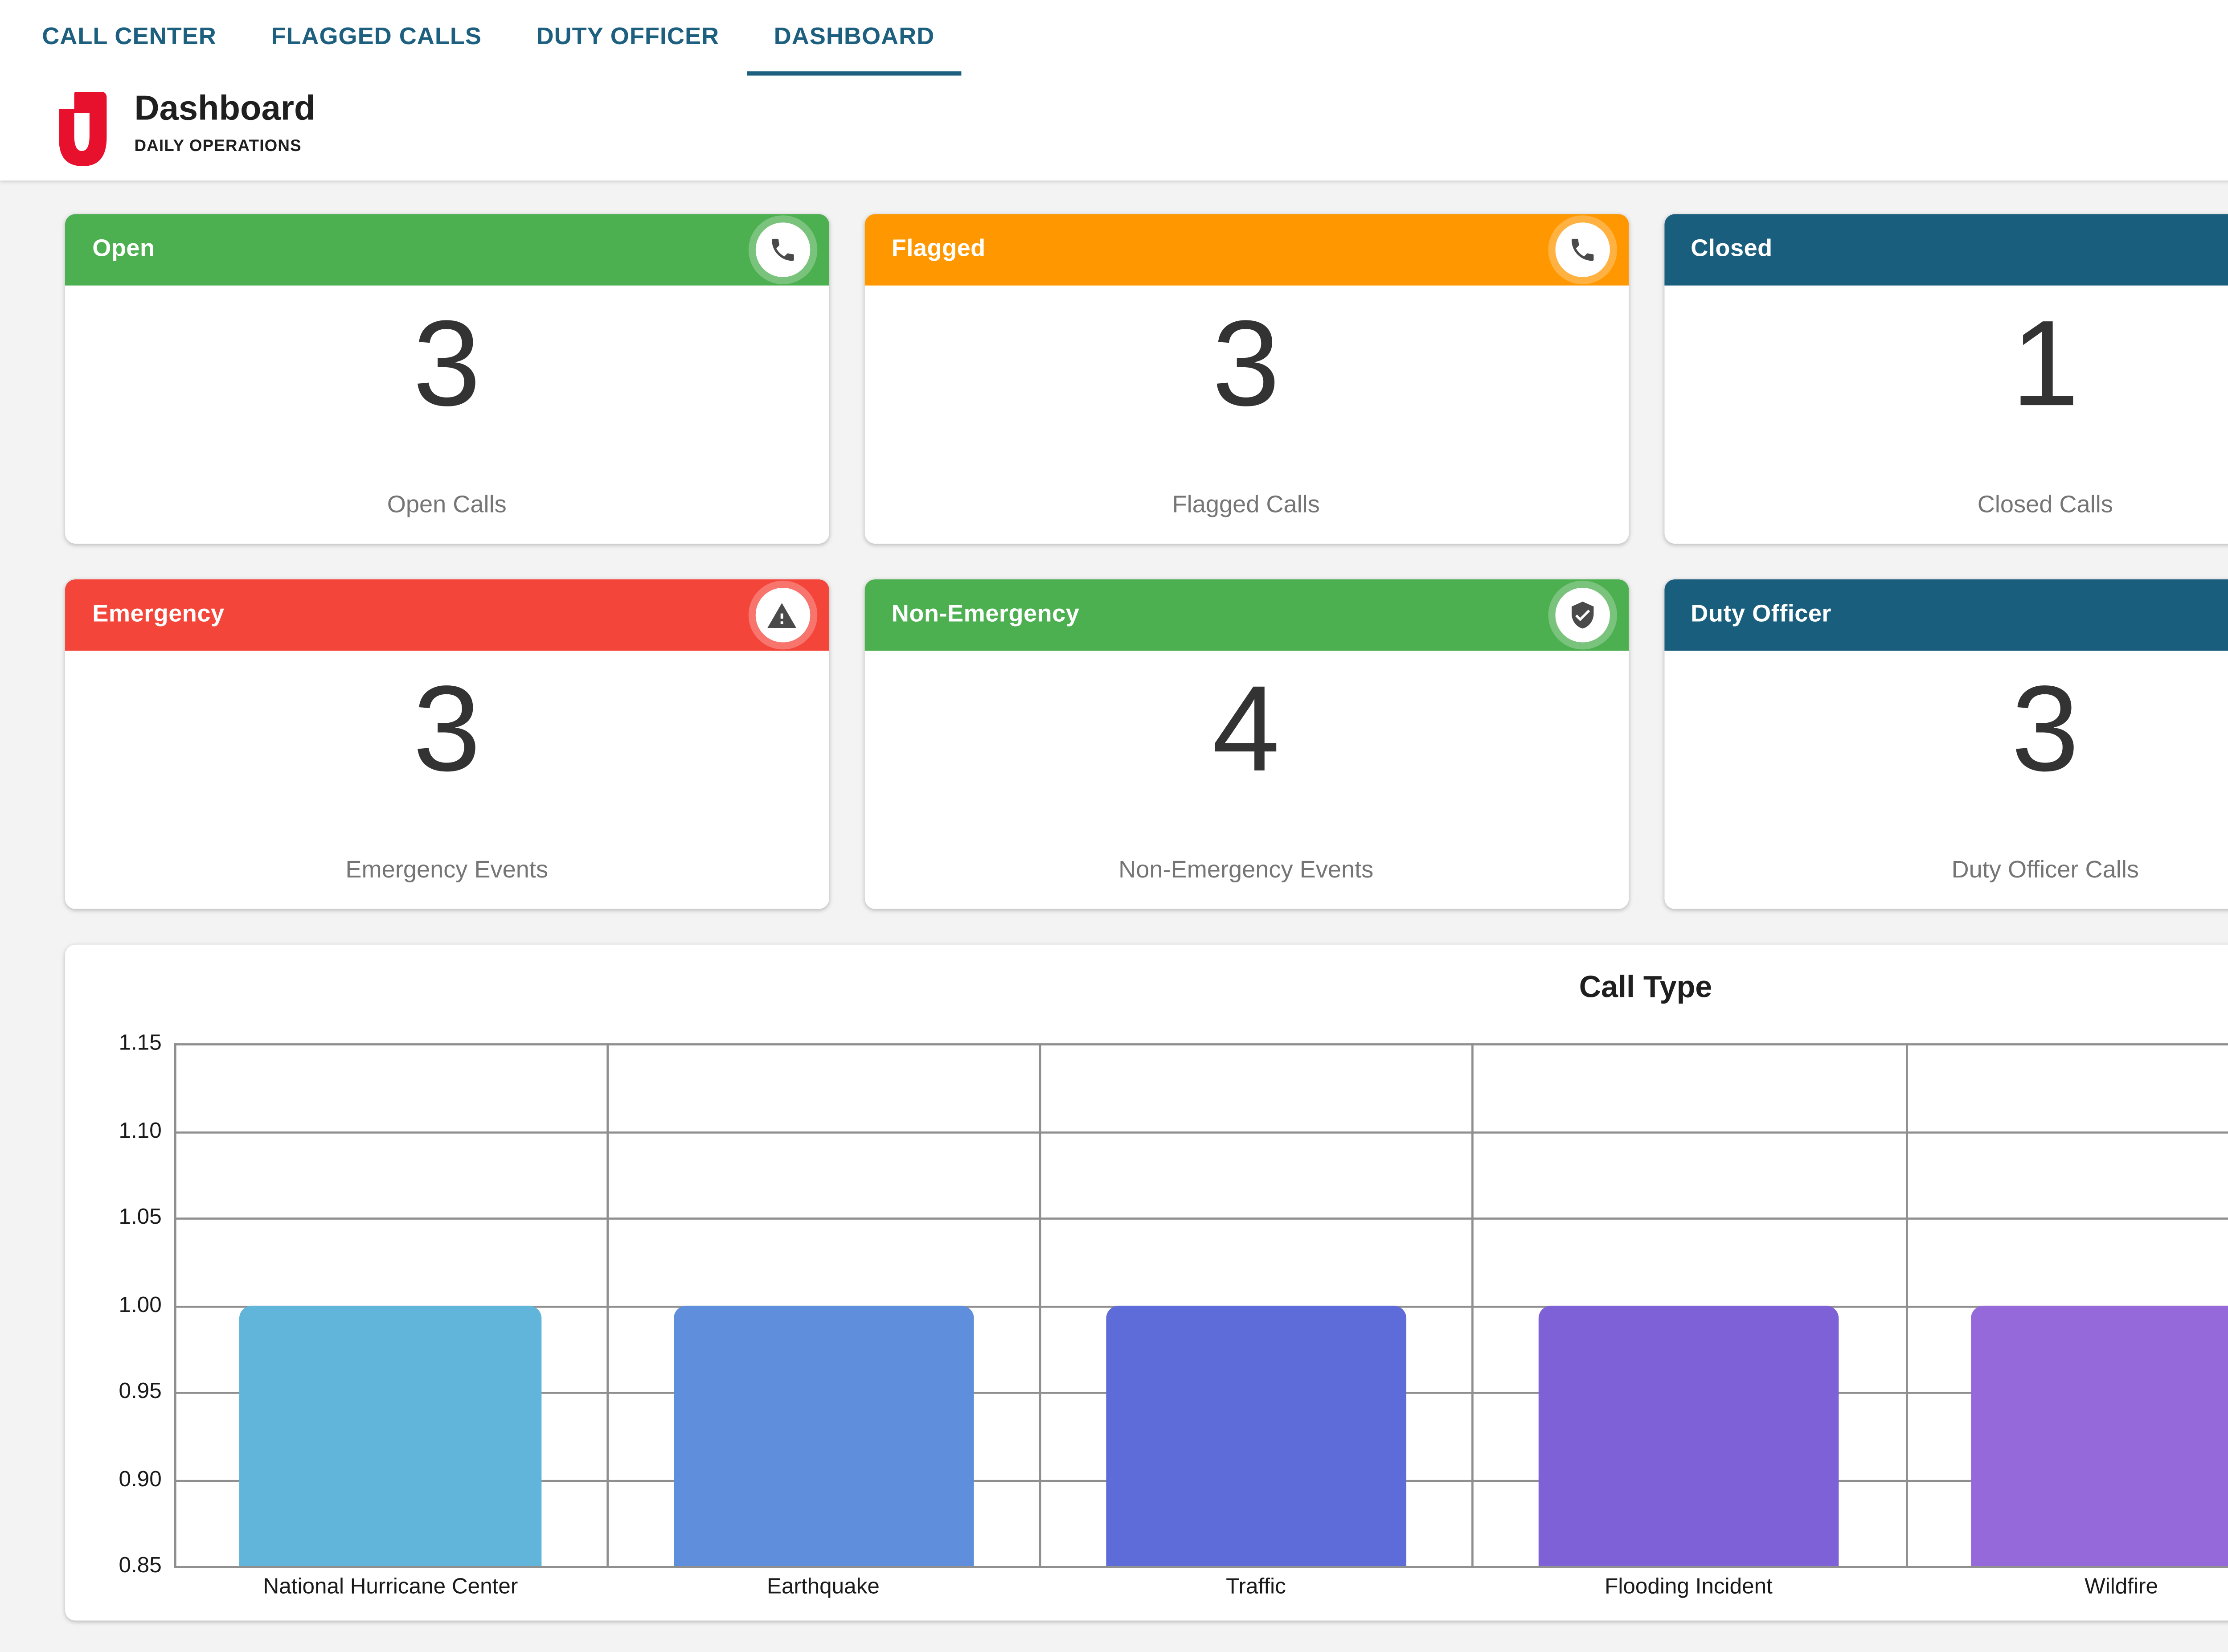  Describe the element at coordinates (1946, 780) in the screenshot. I see `card-body: 3 Duty Officer Calls` at that location.